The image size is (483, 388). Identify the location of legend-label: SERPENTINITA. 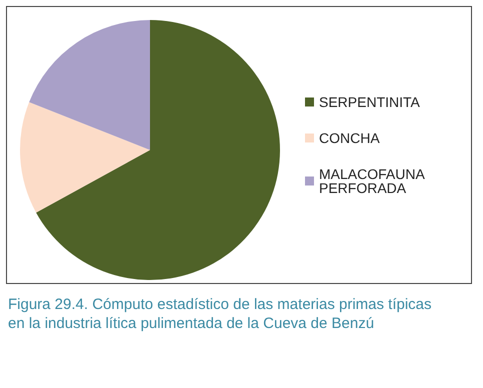
(370, 102).